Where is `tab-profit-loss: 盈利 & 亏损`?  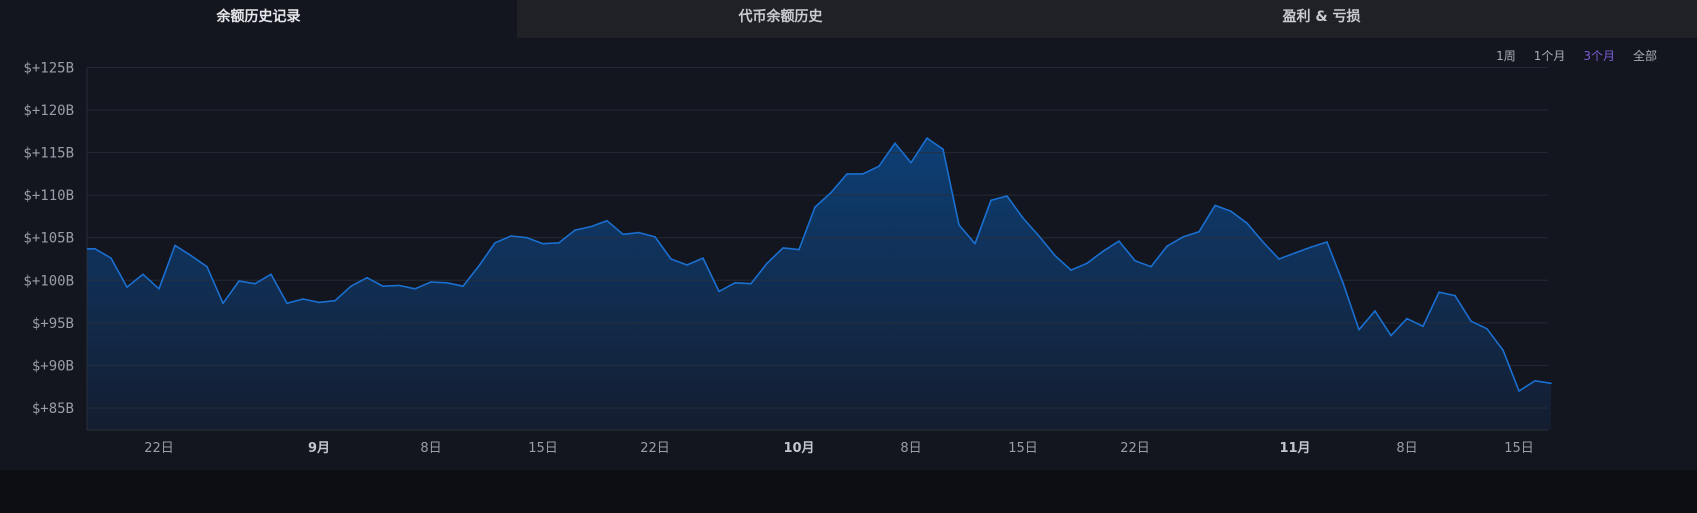
tab-profit-loss: 盈利 & 亏损 is located at coordinates (1321, 17).